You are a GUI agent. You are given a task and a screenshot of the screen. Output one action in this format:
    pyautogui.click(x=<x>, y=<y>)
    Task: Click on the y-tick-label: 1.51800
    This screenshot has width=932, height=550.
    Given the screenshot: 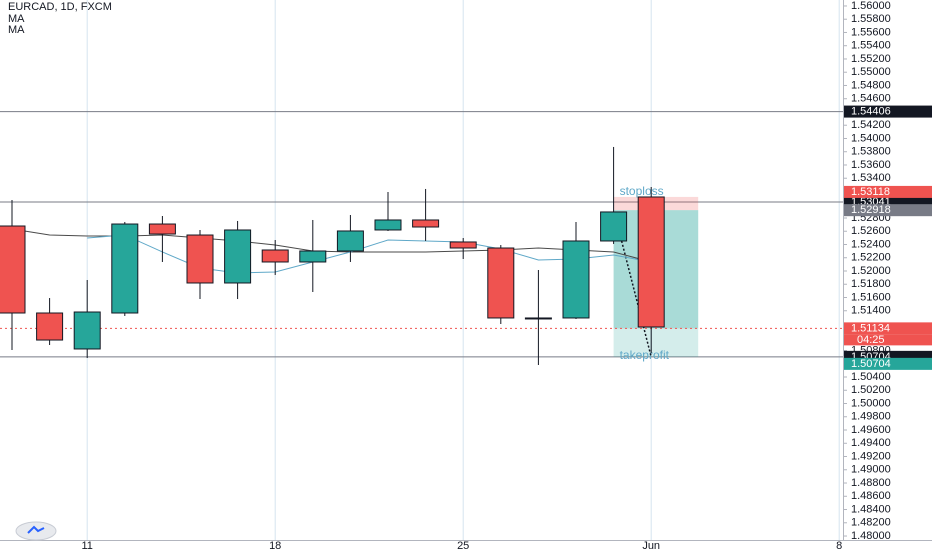 What is the action you would take?
    pyautogui.click(x=871, y=284)
    